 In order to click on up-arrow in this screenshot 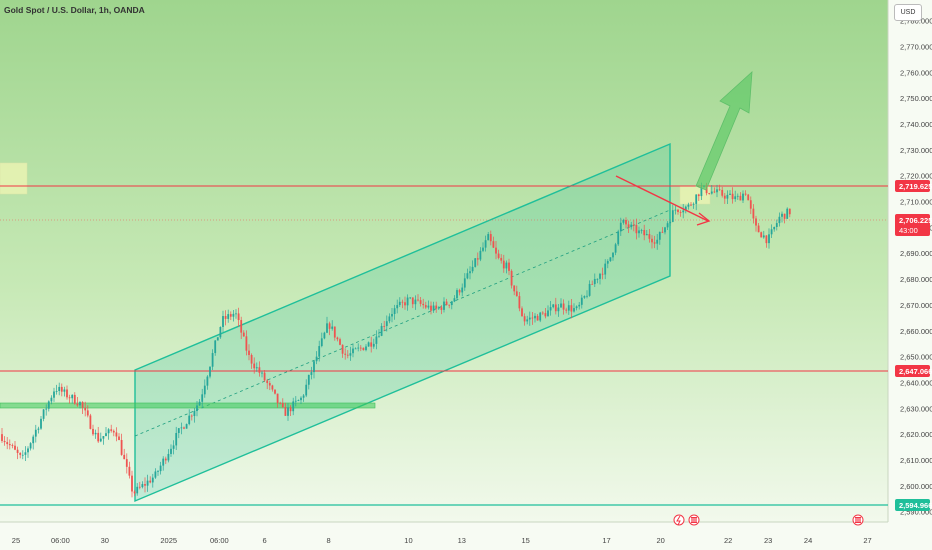, I will do `click(724, 131)`.